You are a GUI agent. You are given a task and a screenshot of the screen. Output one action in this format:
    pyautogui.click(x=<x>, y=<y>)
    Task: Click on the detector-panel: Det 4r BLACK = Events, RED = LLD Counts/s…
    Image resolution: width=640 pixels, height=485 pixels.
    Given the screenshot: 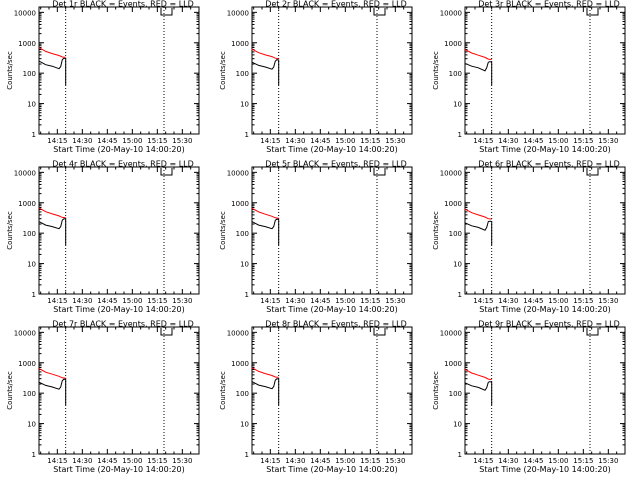 What is the action you would take?
    pyautogui.click(x=103, y=237)
    